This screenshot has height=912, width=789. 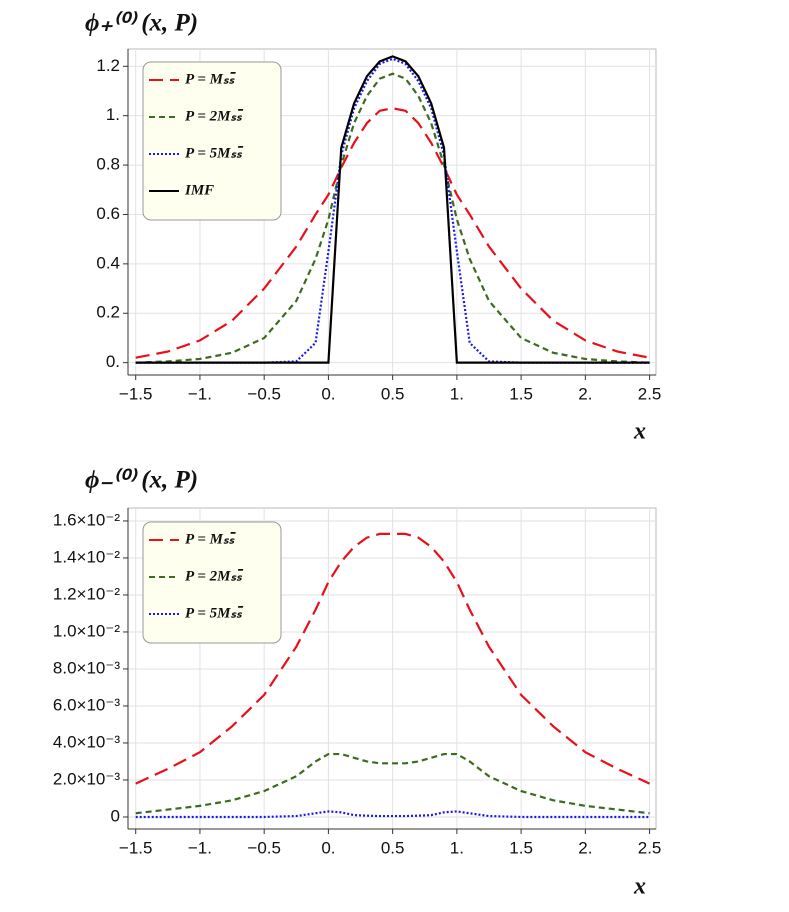 What do you see at coordinates (108, 312) in the screenshot?
I see `y-tick-label: 0.2` at bounding box center [108, 312].